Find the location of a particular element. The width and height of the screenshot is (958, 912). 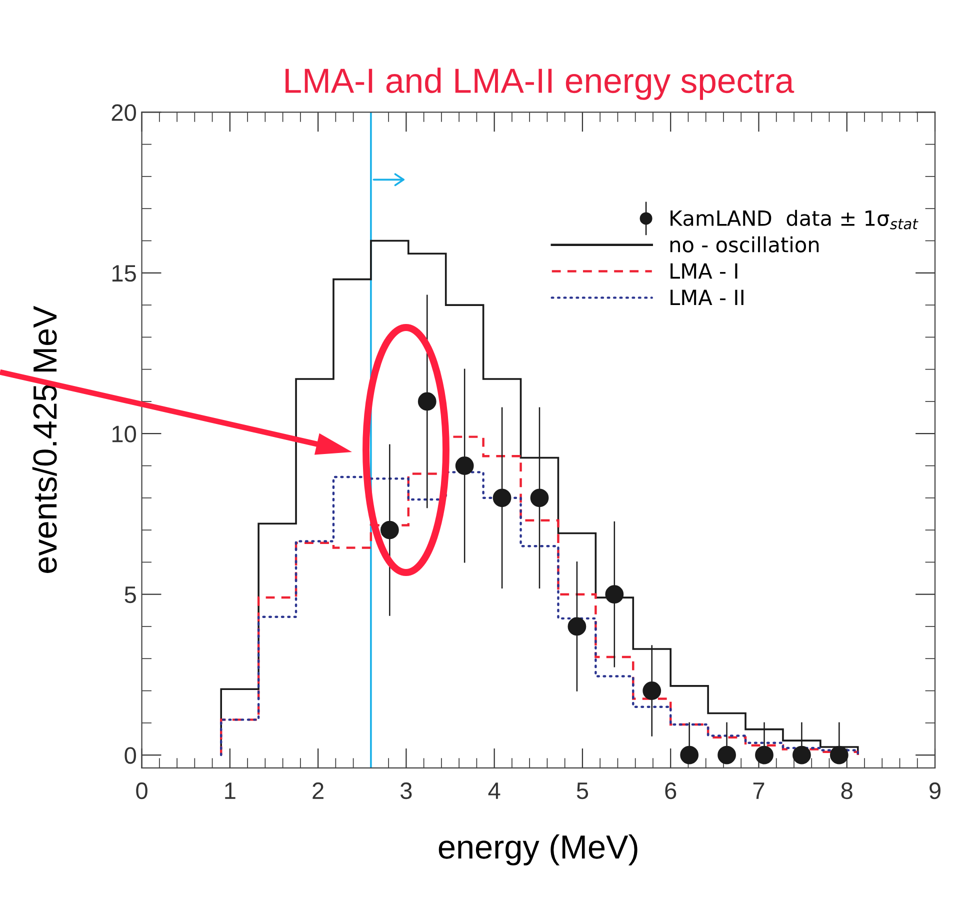

y-tick-label: 20 is located at coordinates (124, 112).